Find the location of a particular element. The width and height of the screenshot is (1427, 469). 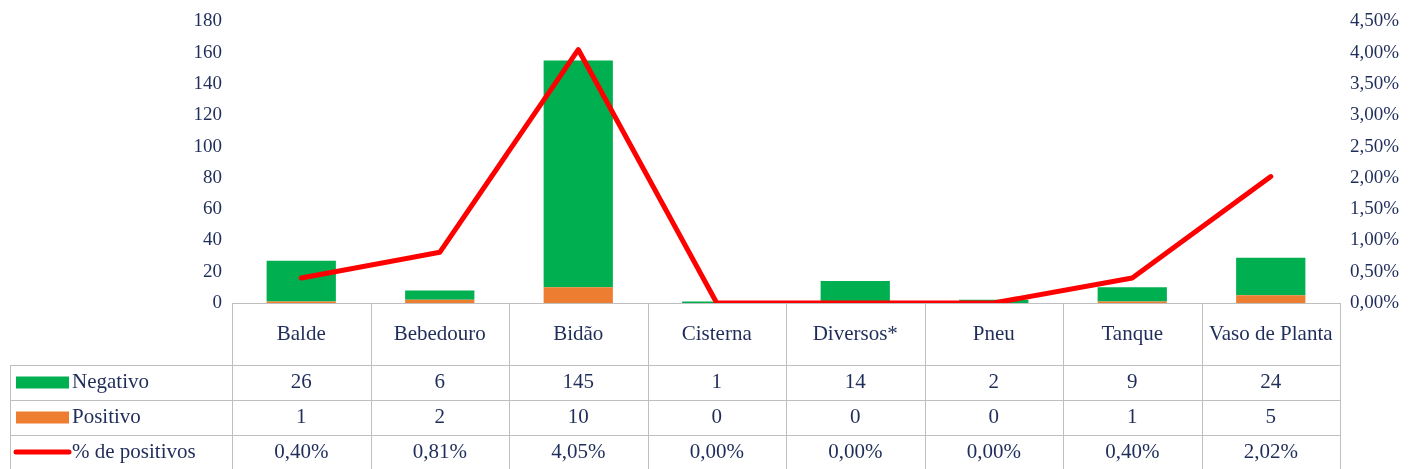

data-label: 10 is located at coordinates (578, 416).